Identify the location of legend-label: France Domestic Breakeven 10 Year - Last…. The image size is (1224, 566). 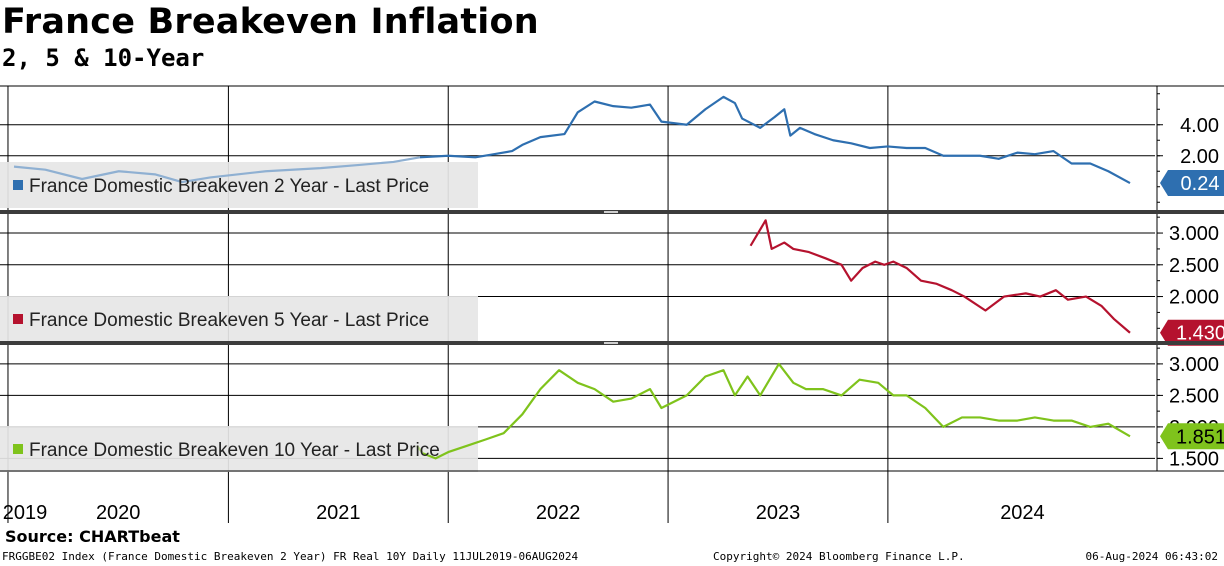
(234, 450).